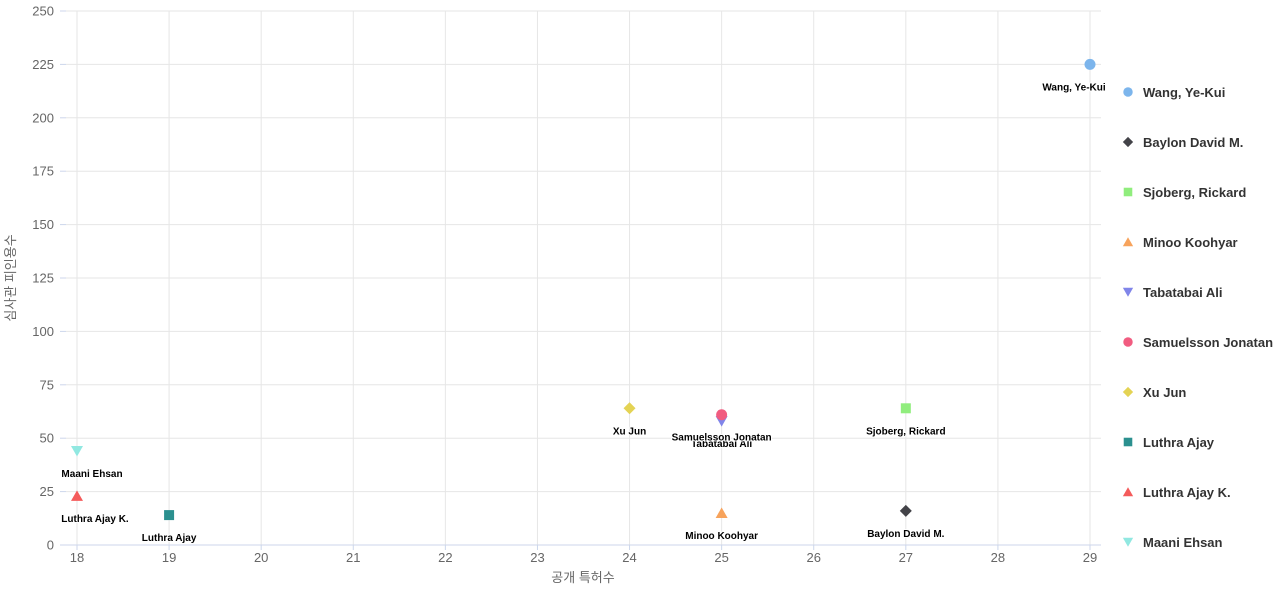  I want to click on data-point-label: Wang, Ye-Kui, so click(1074, 87).